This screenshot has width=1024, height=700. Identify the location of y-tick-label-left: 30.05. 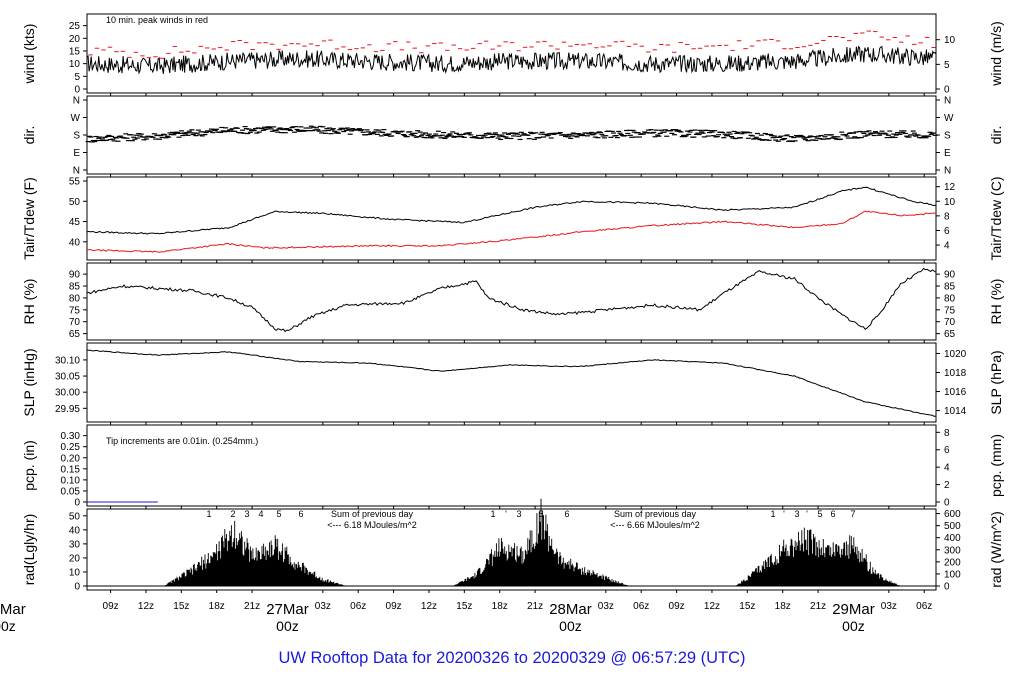
(67, 377).